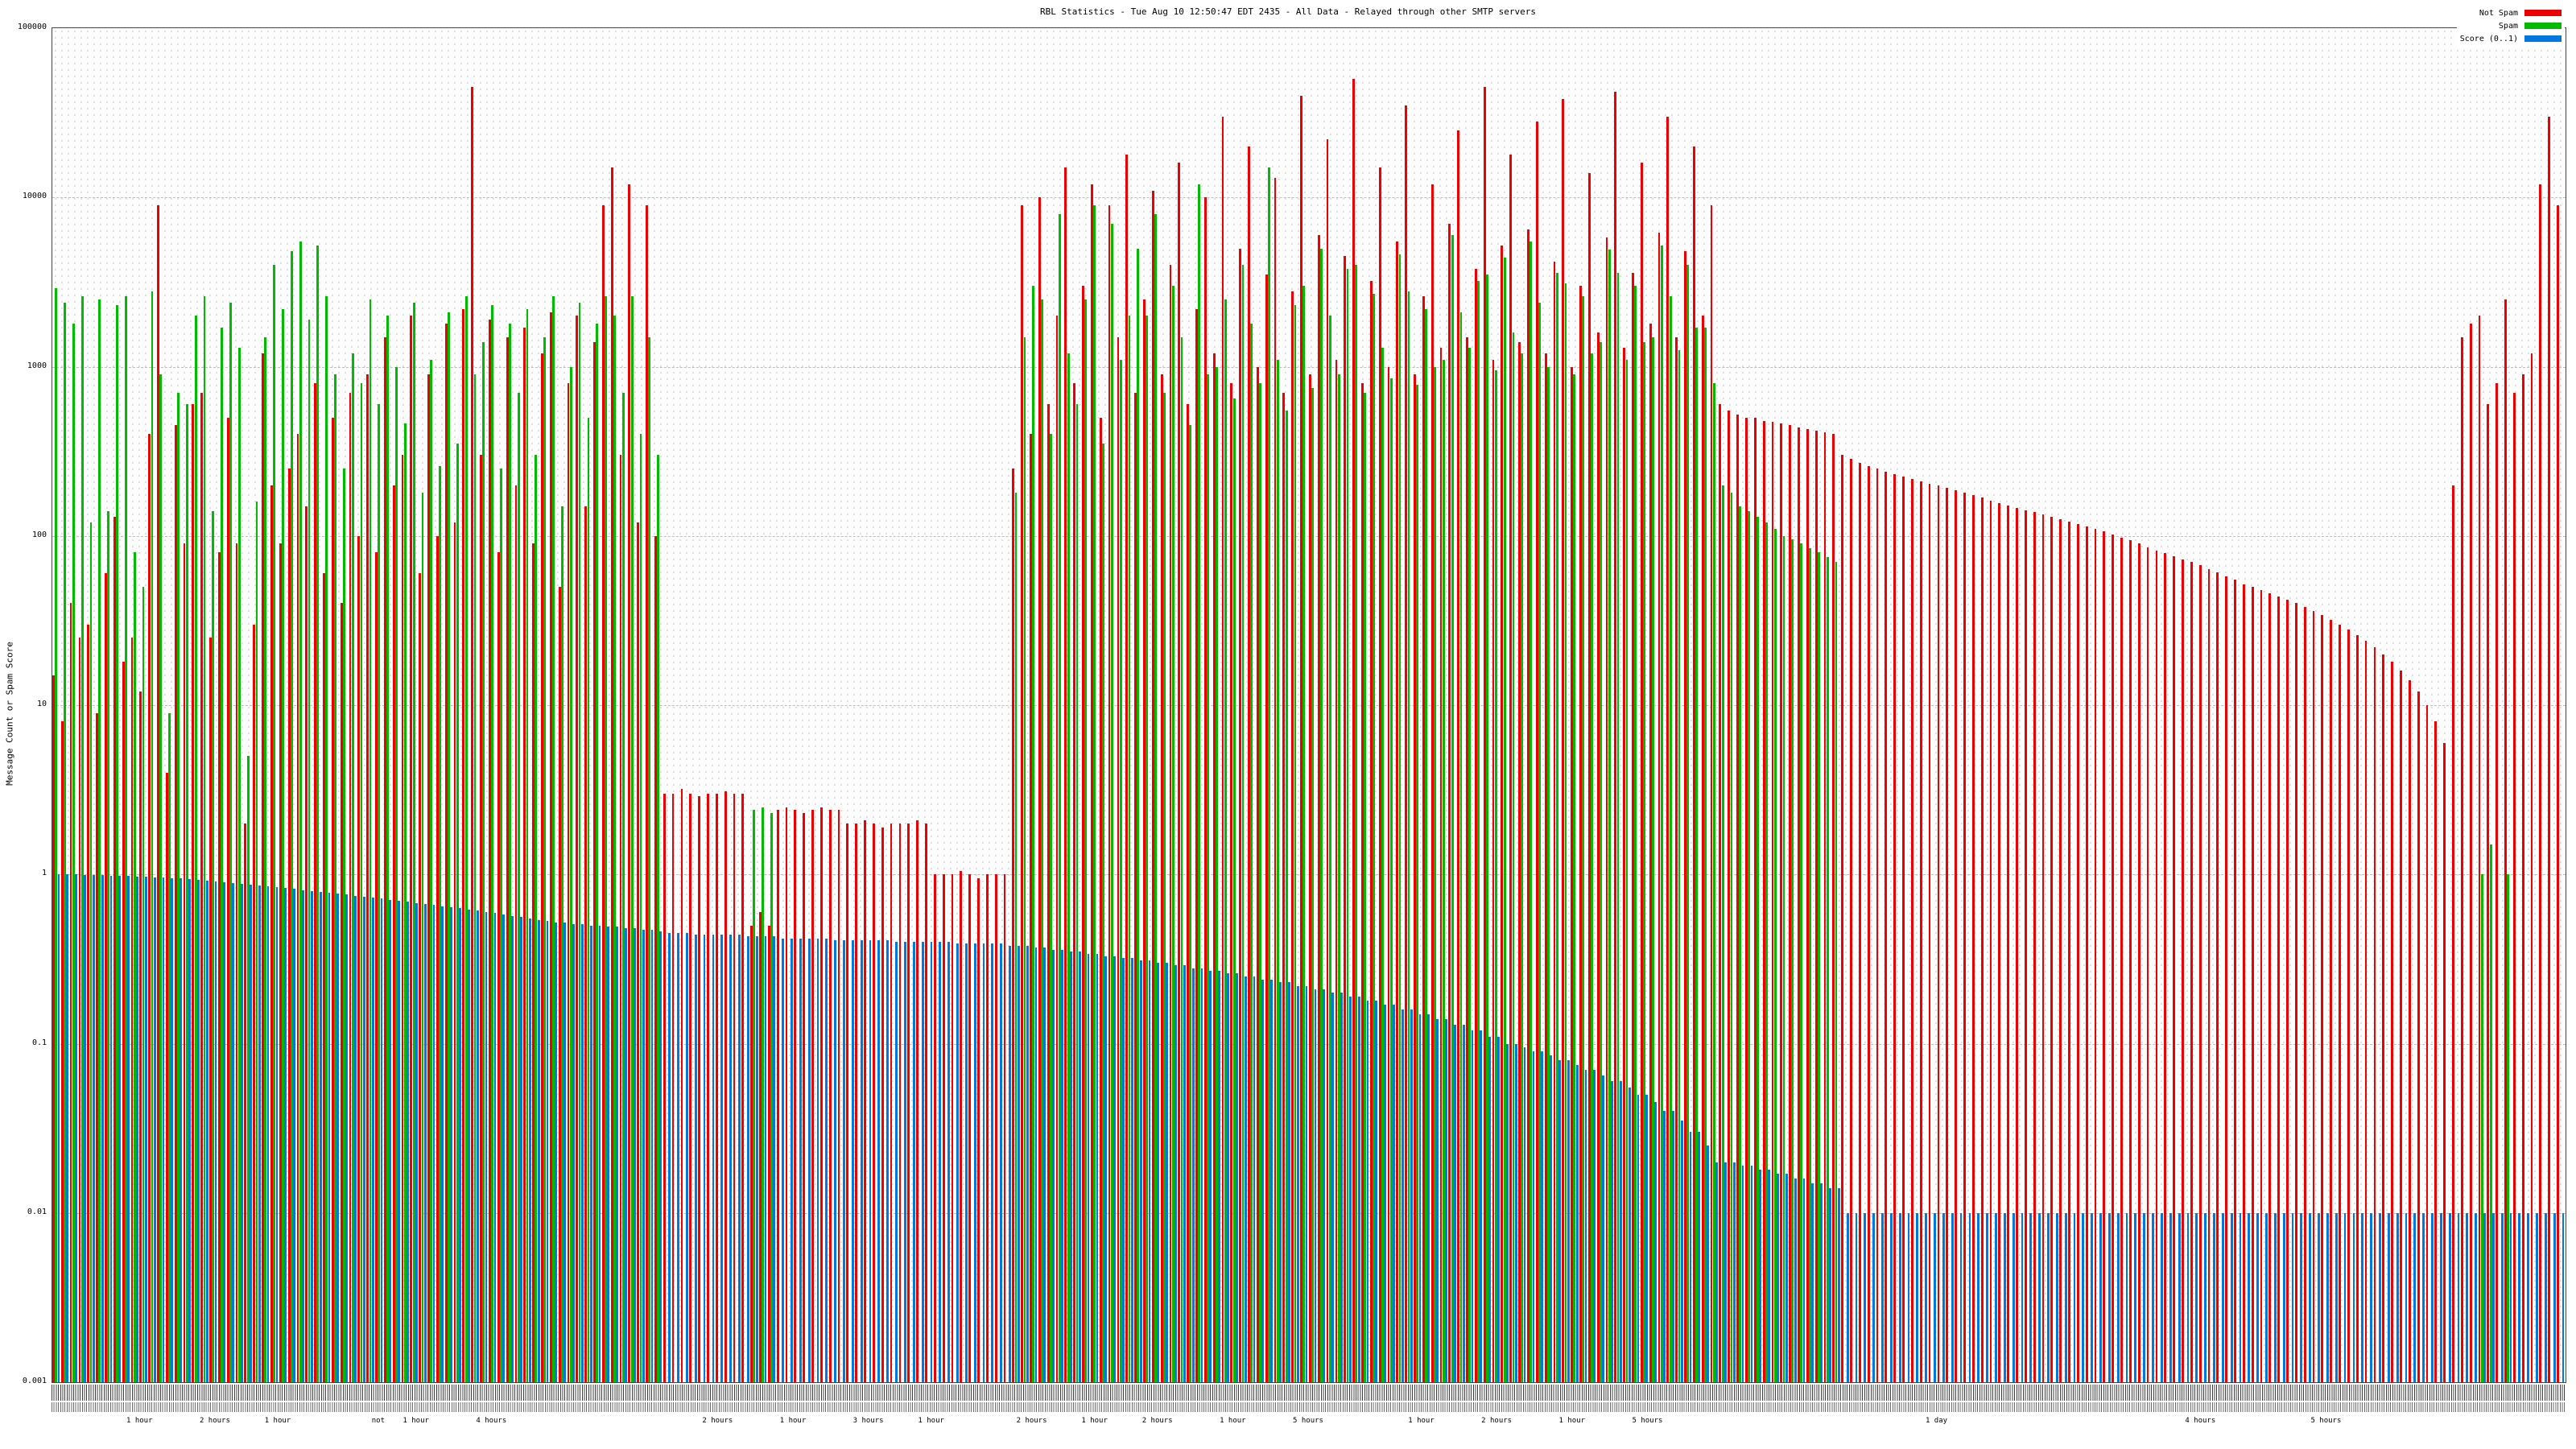 The height and width of the screenshot is (1449, 2576). I want to click on y-gridline, so click(1309, 198).